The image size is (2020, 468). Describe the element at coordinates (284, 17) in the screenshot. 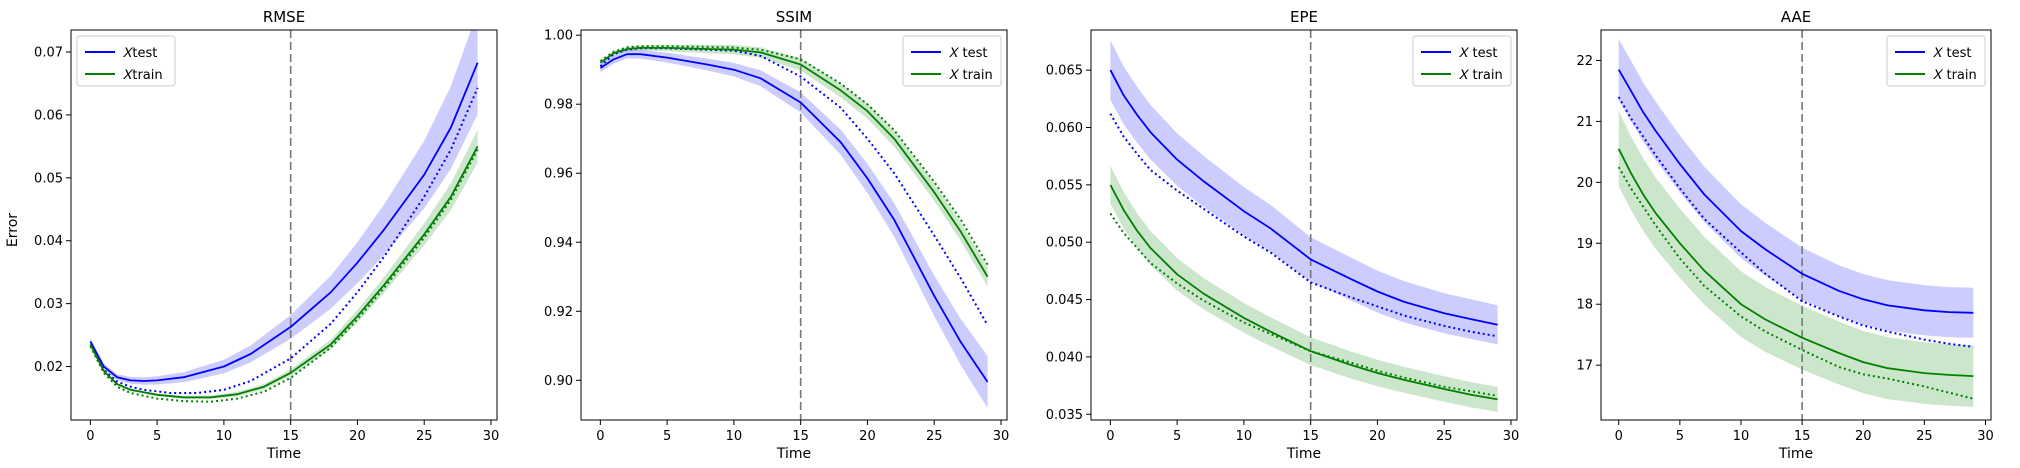

I see `chart-title: RMSE` at that location.